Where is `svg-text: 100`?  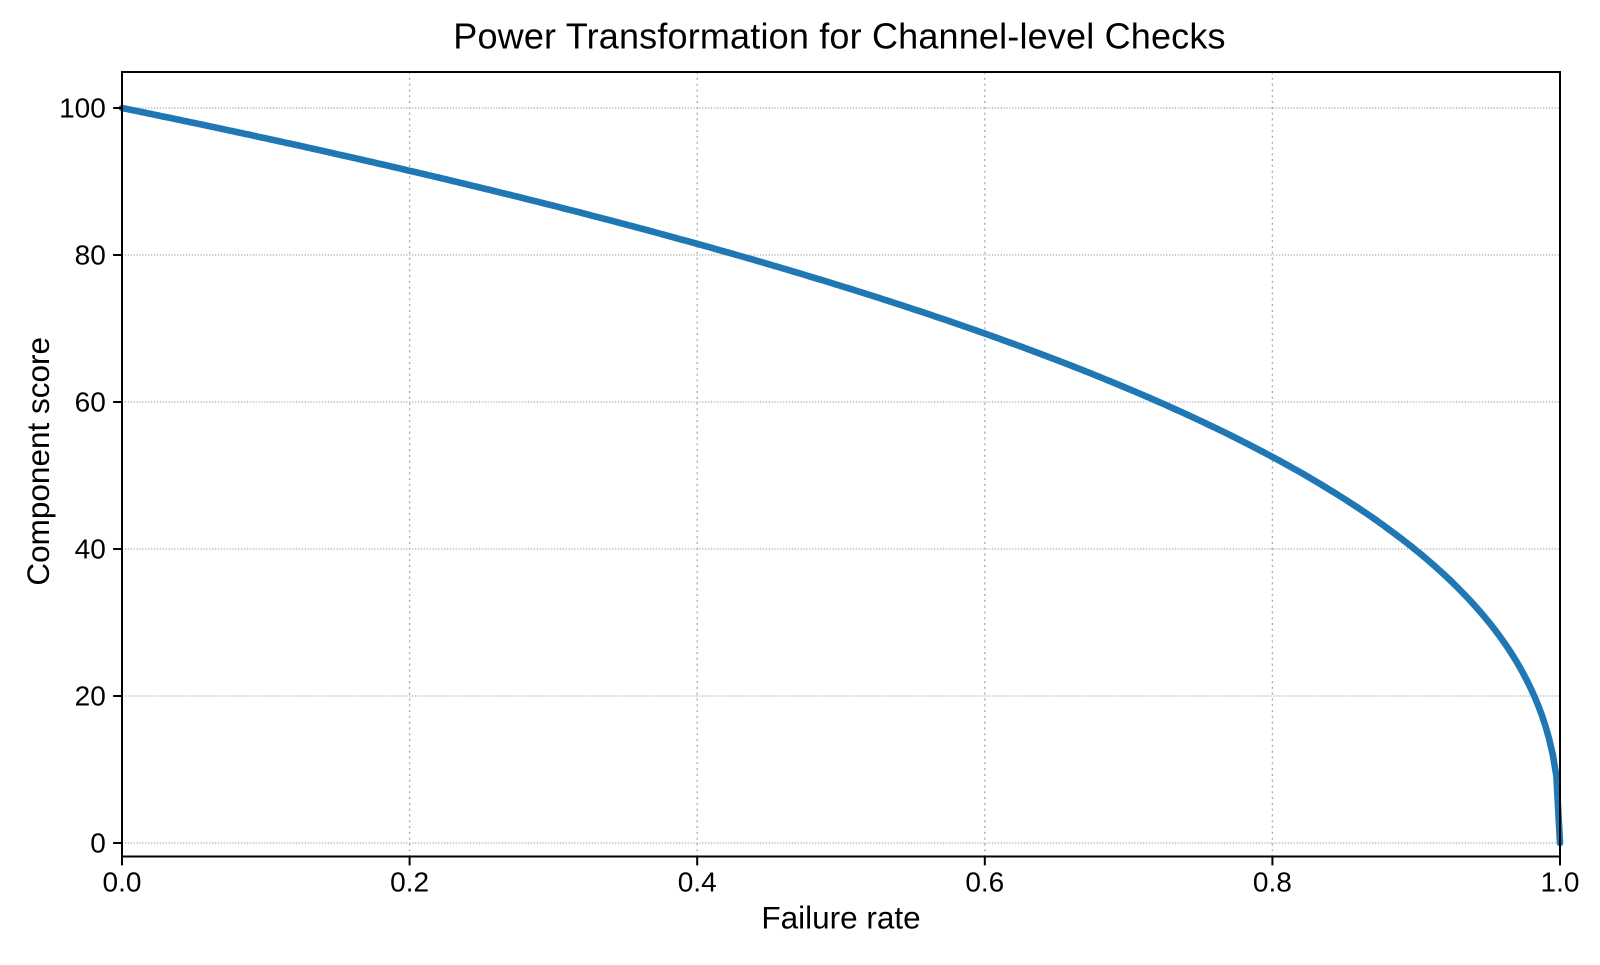 svg-text: 100 is located at coordinates (82, 108).